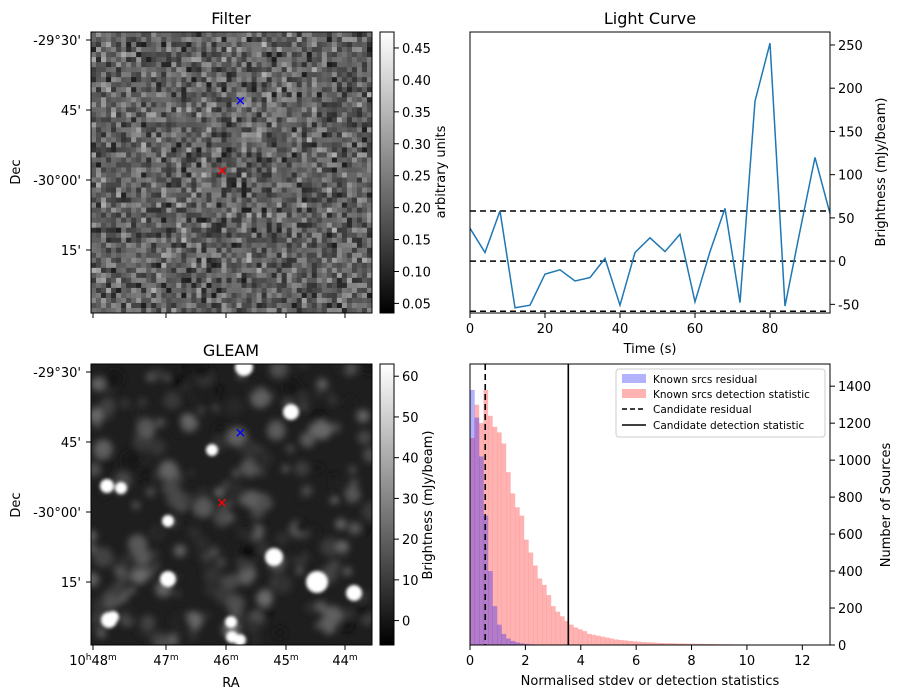 Image resolution: width=904 pixels, height=699 pixels. I want to click on colorbar-tick-label: 0, so click(406, 622).